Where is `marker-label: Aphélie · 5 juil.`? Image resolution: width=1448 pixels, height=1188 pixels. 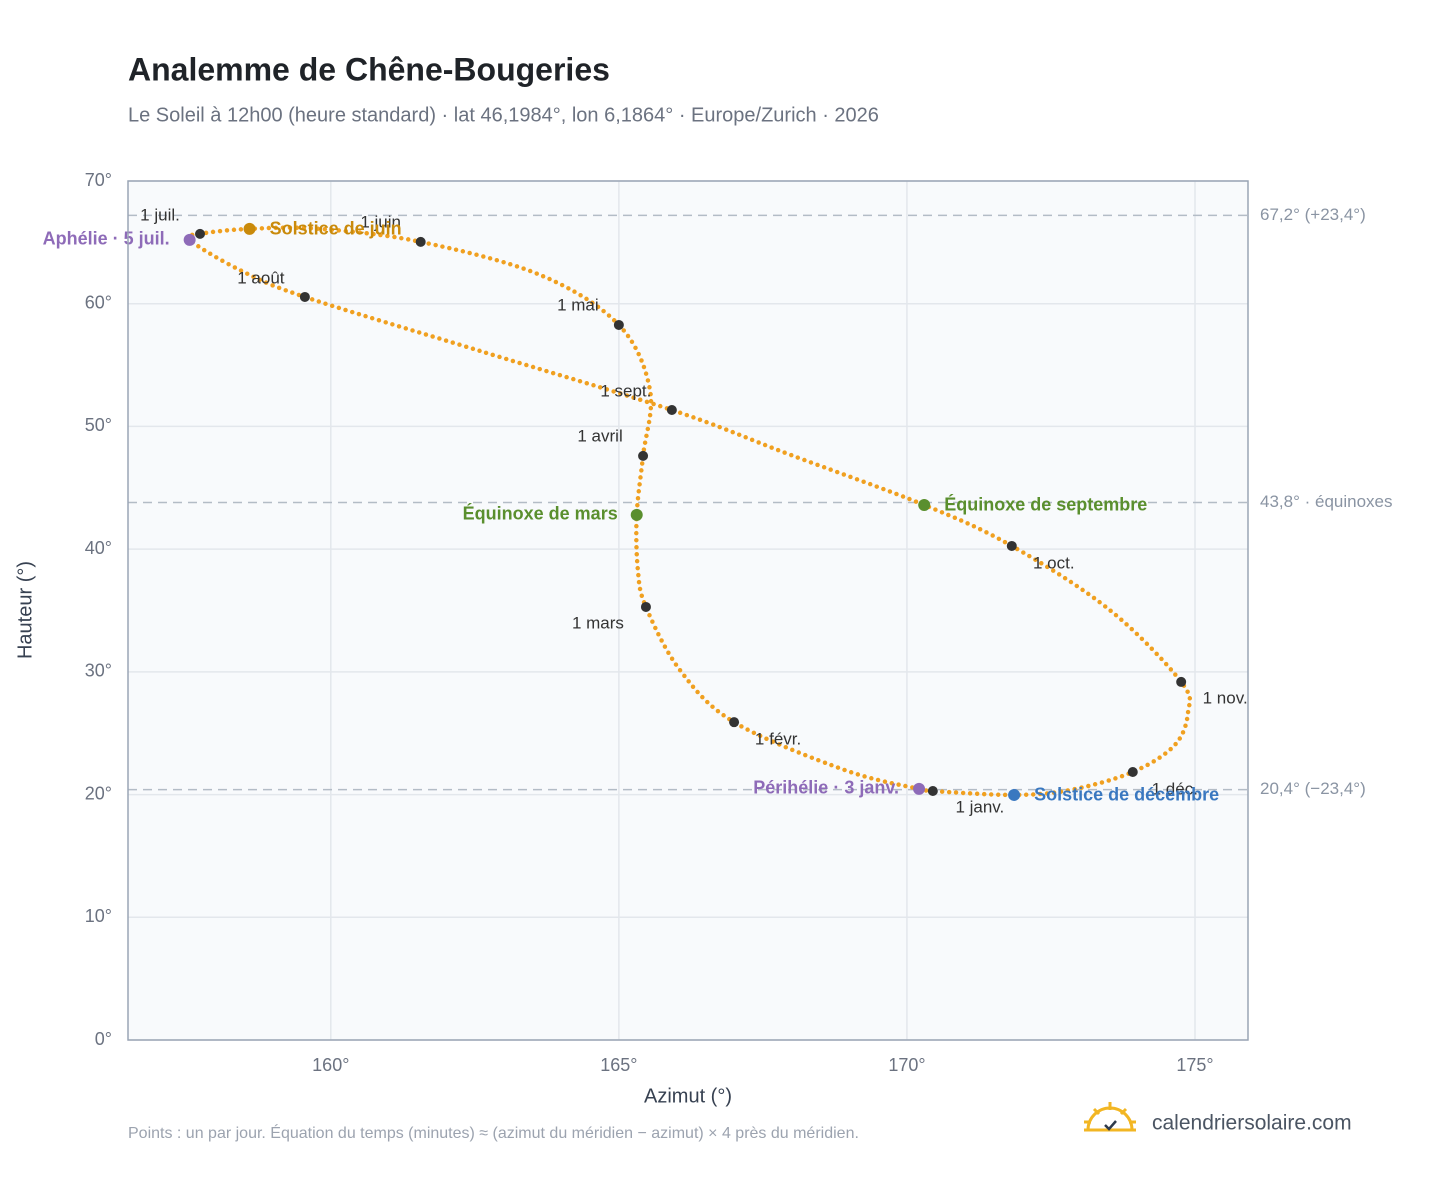 marker-label: Aphélie · 5 juil. is located at coordinates (106, 239).